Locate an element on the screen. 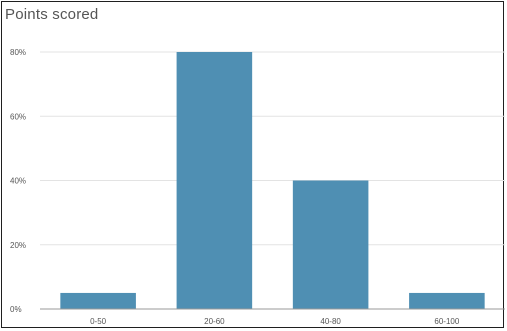 Image resolution: width=507 pixels, height=331 pixels. x-tick-label: 40-80 is located at coordinates (330, 321).